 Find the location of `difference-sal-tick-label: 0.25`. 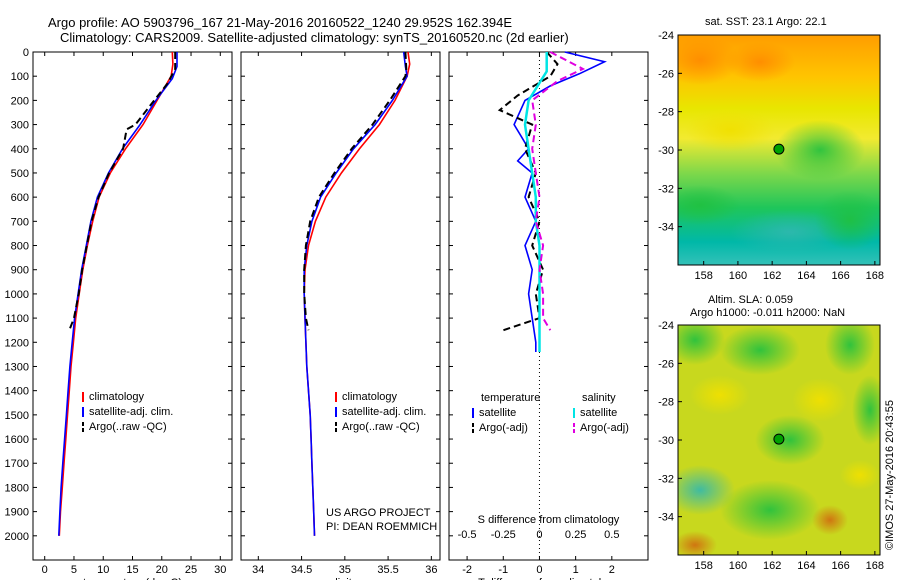

difference-sal-tick-label: 0.25 is located at coordinates (575, 535).